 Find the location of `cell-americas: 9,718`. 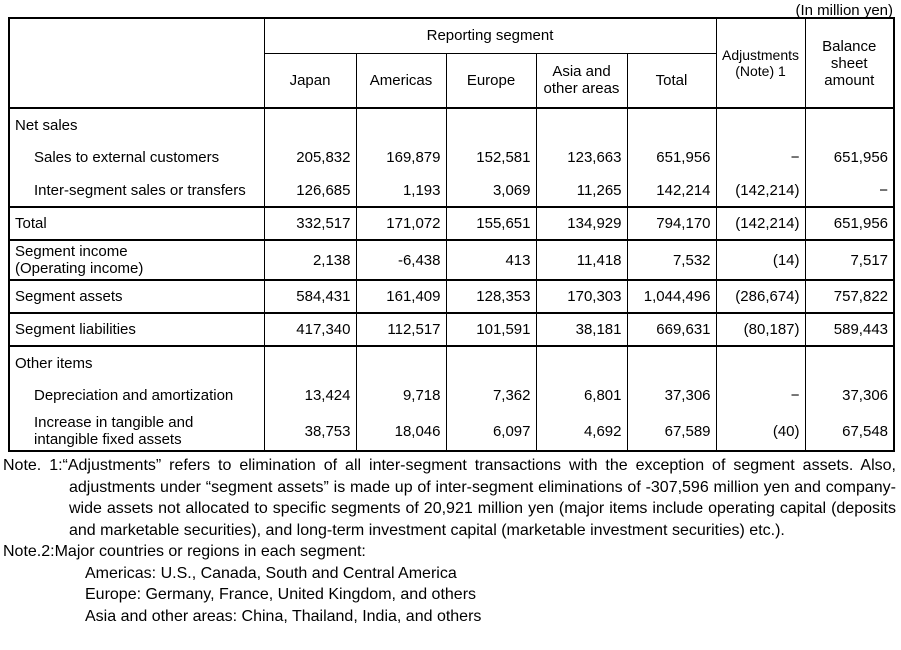

cell-americas: 9,718 is located at coordinates (401, 395).